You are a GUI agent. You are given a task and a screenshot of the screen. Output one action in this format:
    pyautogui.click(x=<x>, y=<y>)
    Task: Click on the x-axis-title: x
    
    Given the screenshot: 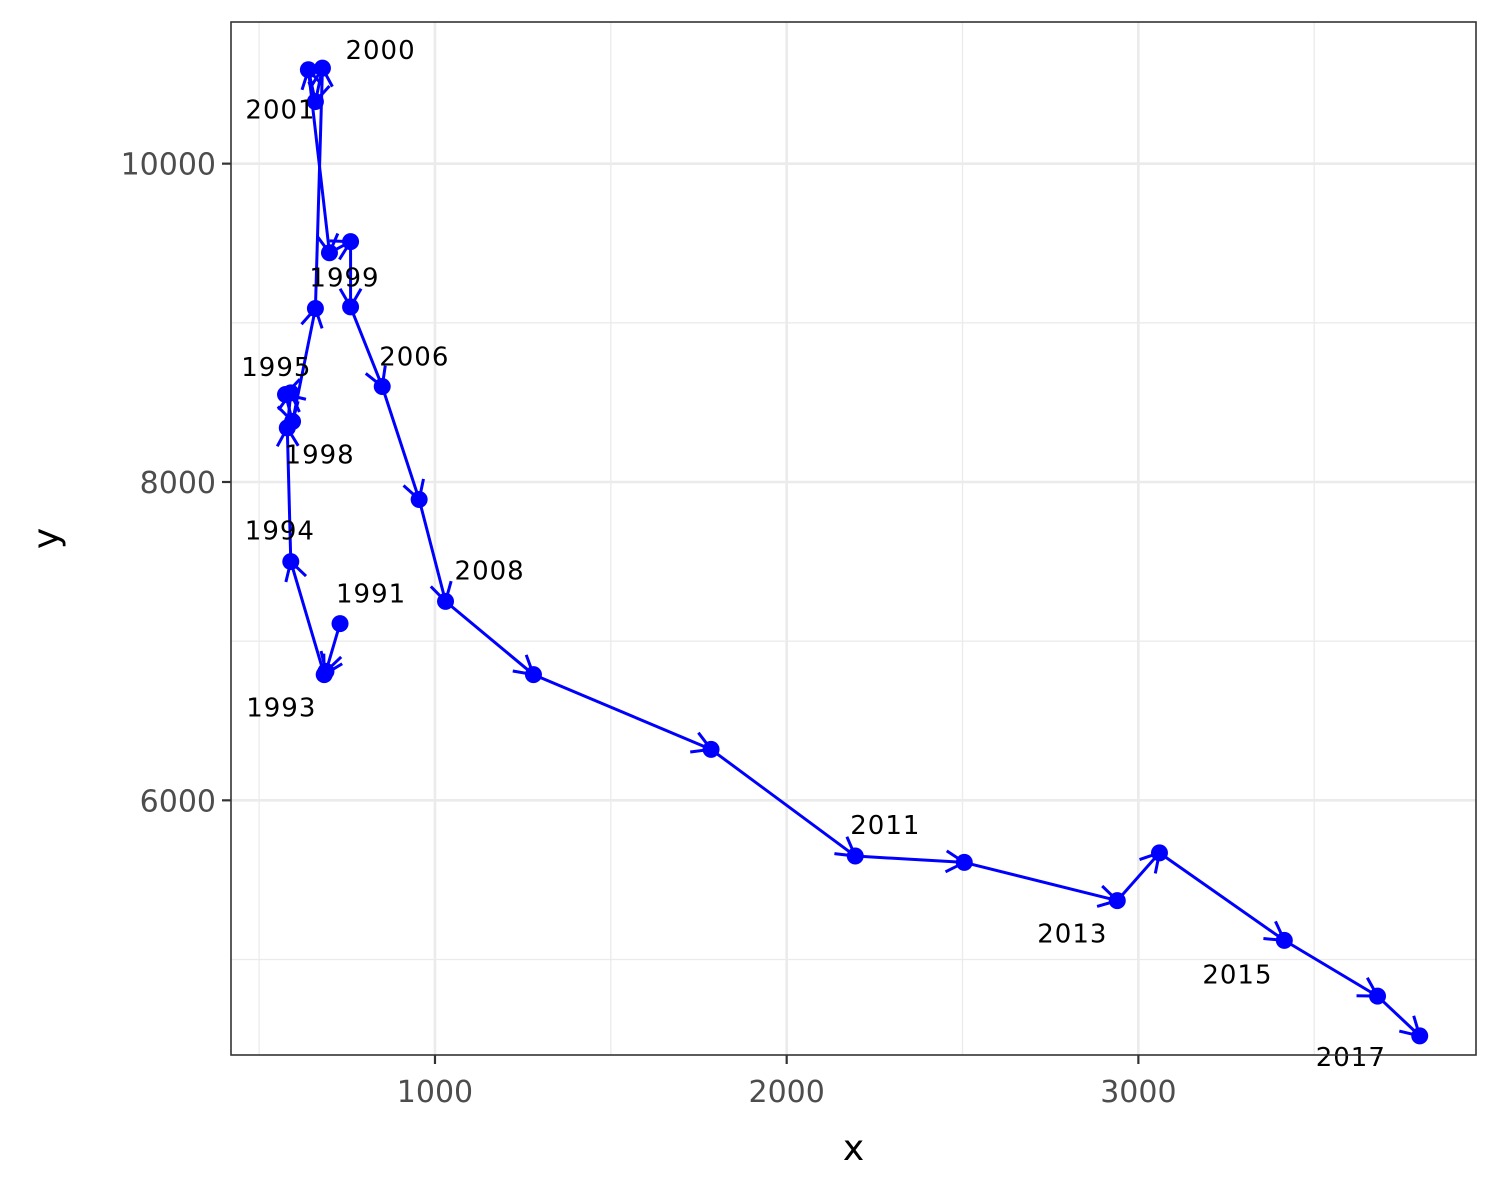 What is the action you would take?
    pyautogui.click(x=853, y=1148)
    